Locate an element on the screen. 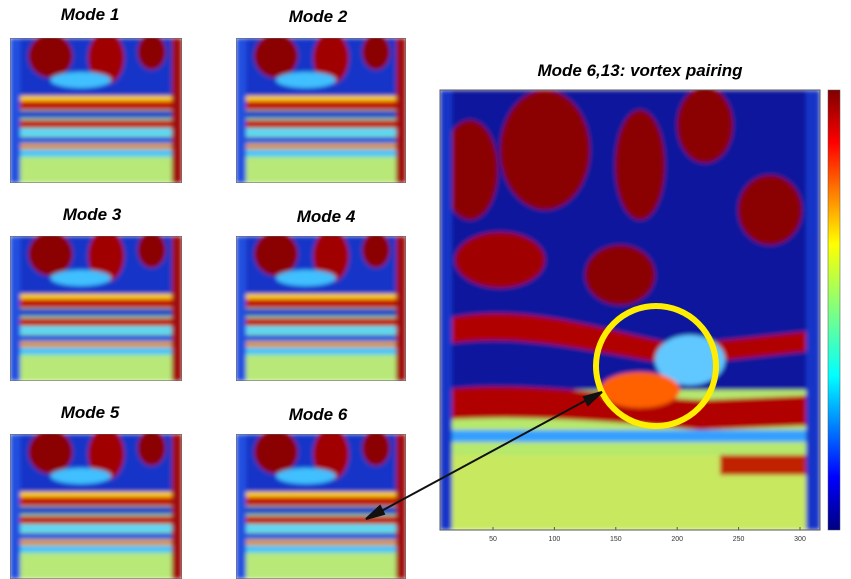 This screenshot has width=851, height=579. panel-title: Mode 5 is located at coordinates (90, 412).